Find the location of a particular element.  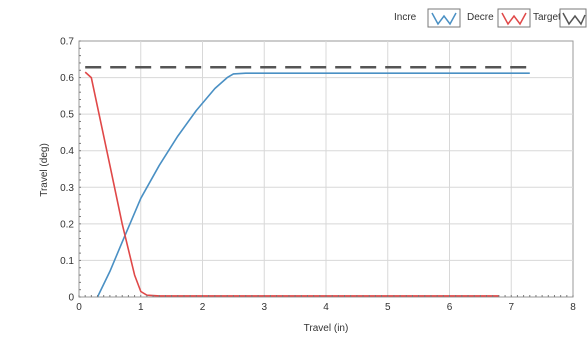

legend-label-incre: Incre is located at coordinates (405, 17).